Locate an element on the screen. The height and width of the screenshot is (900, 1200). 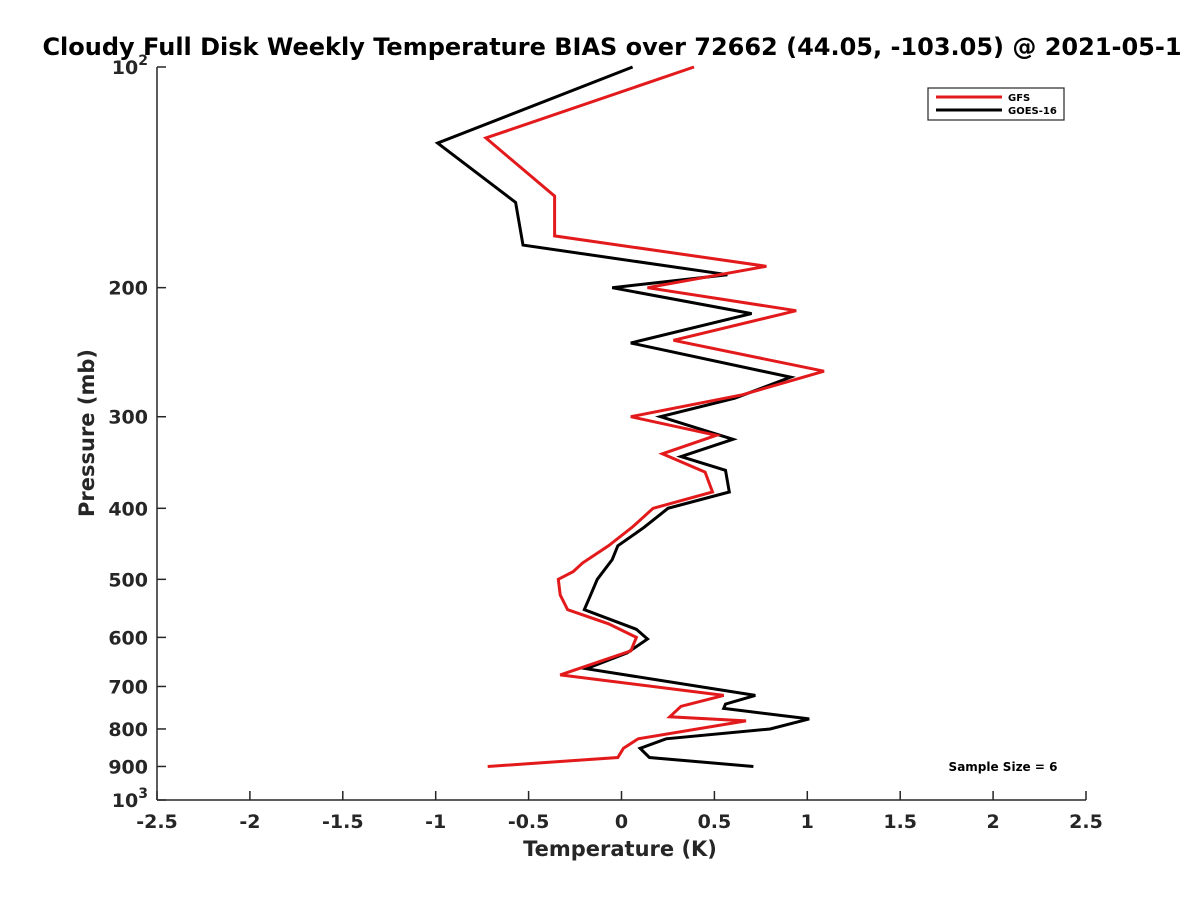
y-tick-base: 500 is located at coordinates (128, 580).